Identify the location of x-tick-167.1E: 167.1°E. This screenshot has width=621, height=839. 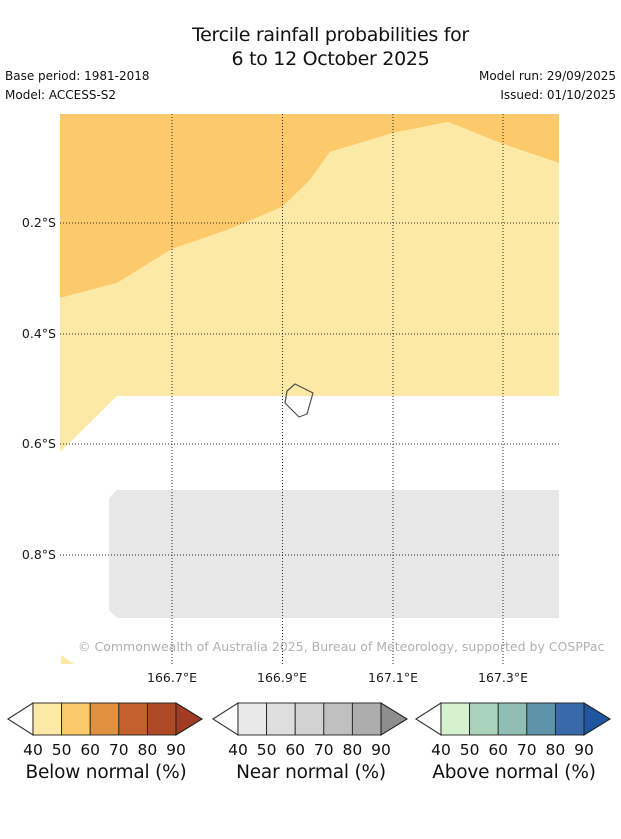
(393, 677).